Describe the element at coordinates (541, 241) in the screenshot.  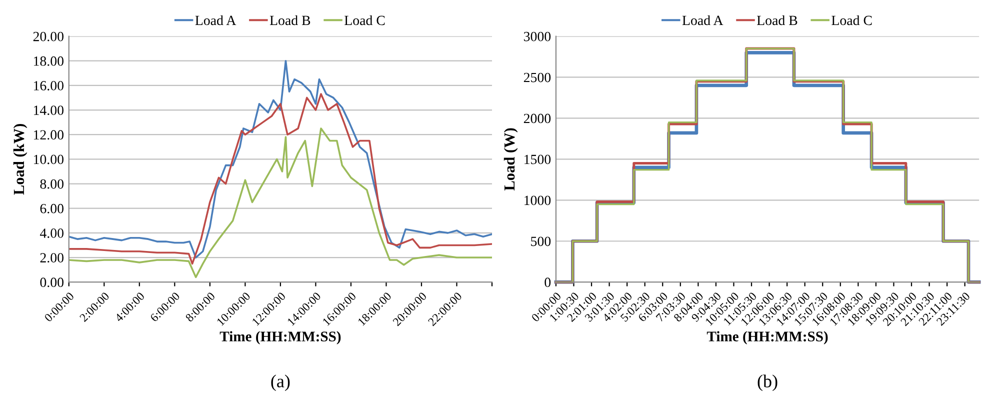
I see `y-tick-label: 500` at that location.